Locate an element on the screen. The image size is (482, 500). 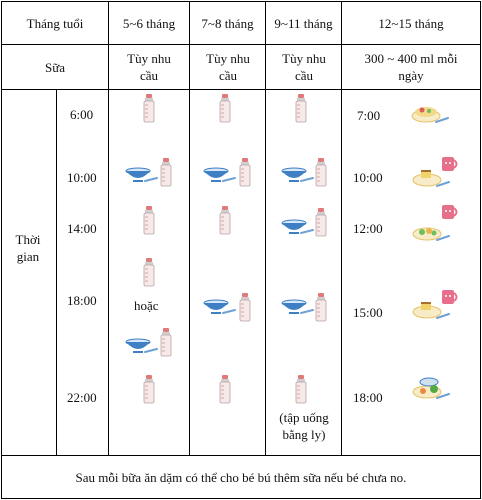
time-6: 6:00 is located at coordinates (82, 114).